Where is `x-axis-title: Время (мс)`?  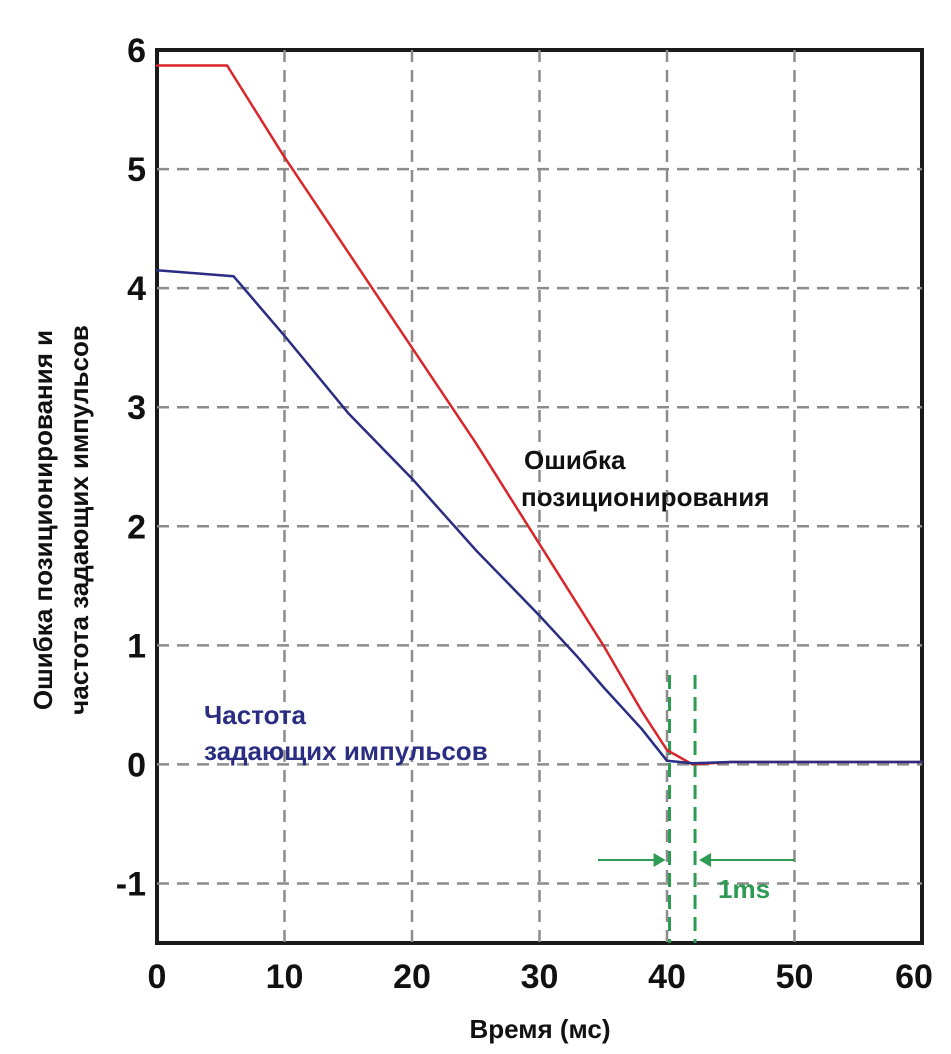 x-axis-title: Время (мс) is located at coordinates (539, 1029).